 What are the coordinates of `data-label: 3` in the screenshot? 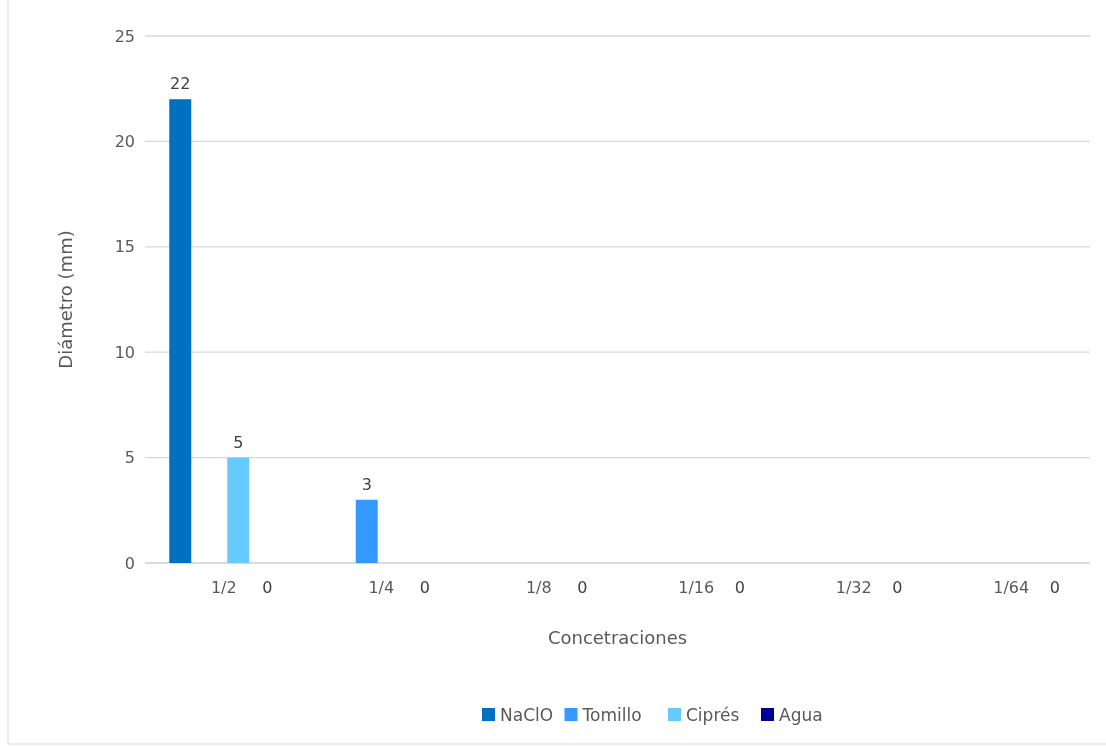 It's located at (366, 484).